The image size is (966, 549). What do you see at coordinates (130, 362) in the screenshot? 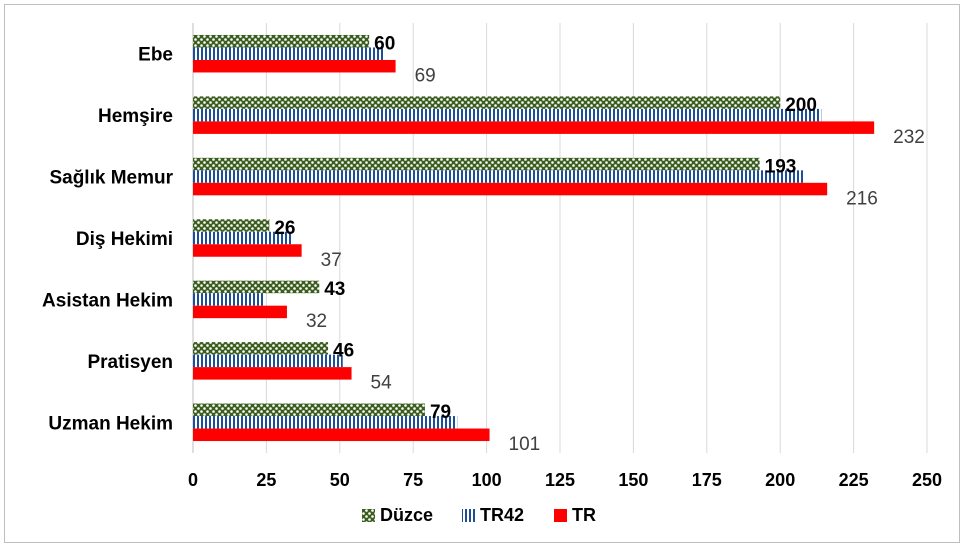
I see `category-label: Pratisyen` at bounding box center [130, 362].